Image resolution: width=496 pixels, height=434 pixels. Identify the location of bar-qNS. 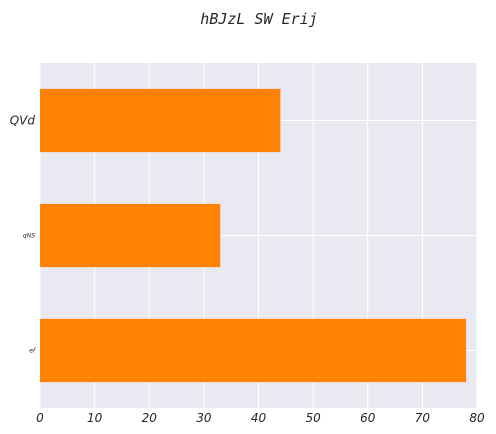
(130, 235).